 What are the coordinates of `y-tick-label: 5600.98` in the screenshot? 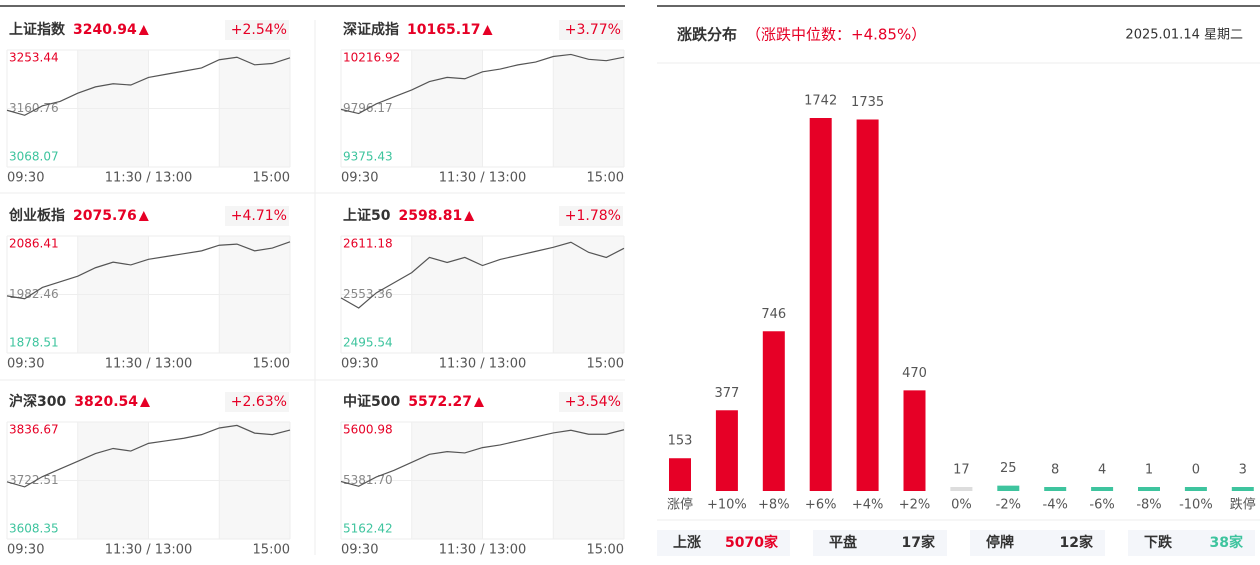 It's located at (368, 430).